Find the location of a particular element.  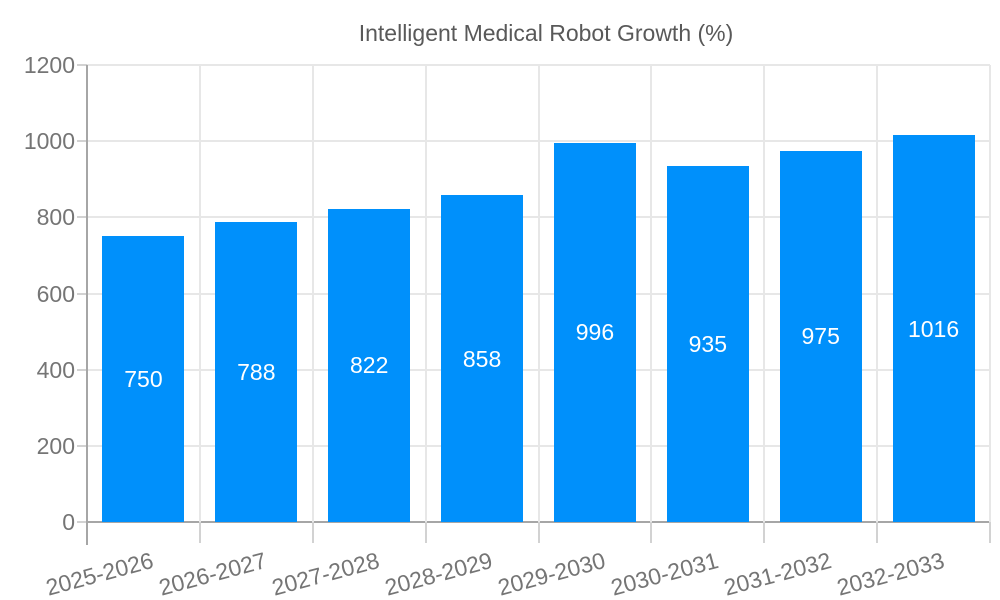

chart-legend: Intelligent Medical Robot Growth (%) is located at coordinates (500, 33).